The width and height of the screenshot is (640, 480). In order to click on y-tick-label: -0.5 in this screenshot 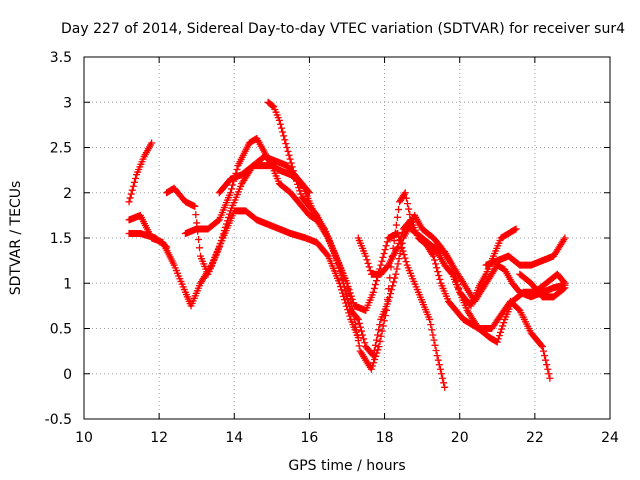, I will do `click(58, 420)`.